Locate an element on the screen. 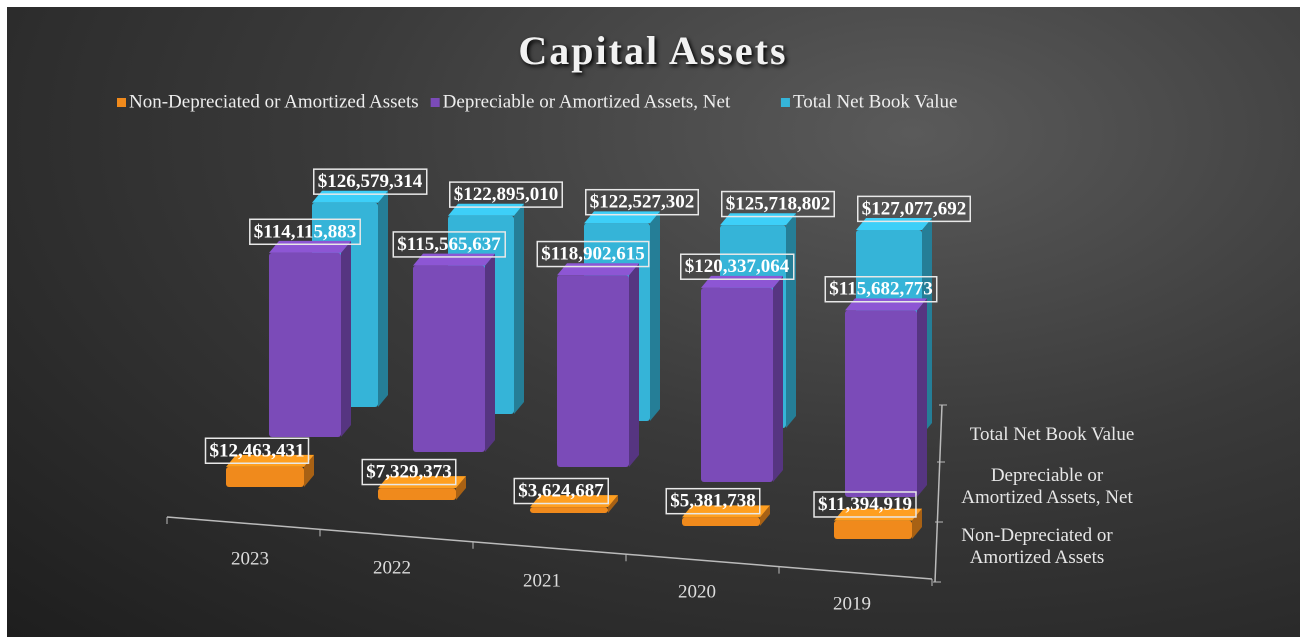 The width and height of the screenshot is (1307, 644). data-label: $114,115,883 is located at coordinates (305, 231).